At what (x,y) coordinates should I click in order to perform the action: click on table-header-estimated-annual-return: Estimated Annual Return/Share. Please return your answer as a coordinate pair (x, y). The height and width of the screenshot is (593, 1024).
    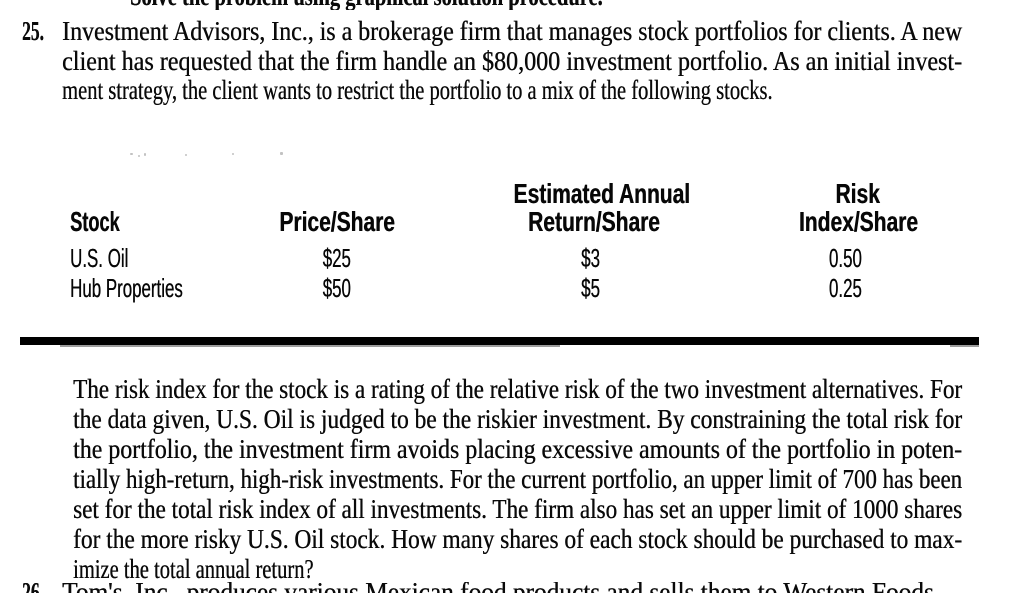
    Looking at the image, I should click on (594, 207).